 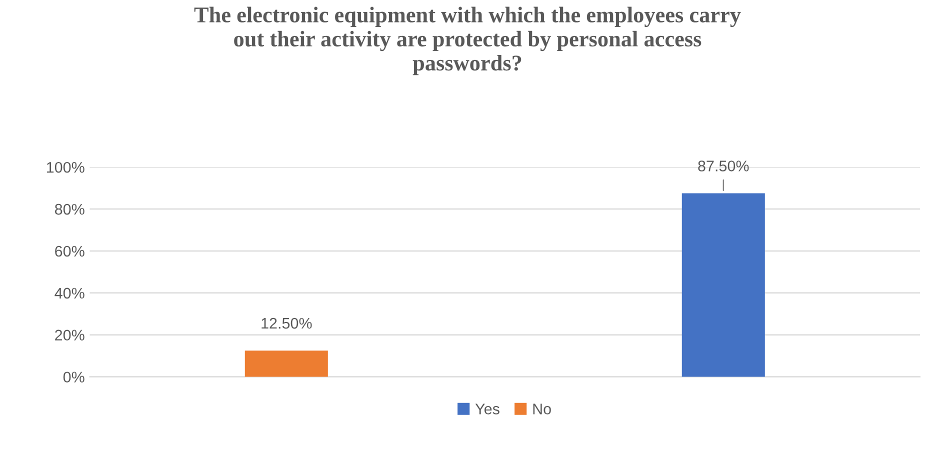 I want to click on data-label: 12.50%, so click(x=287, y=323).